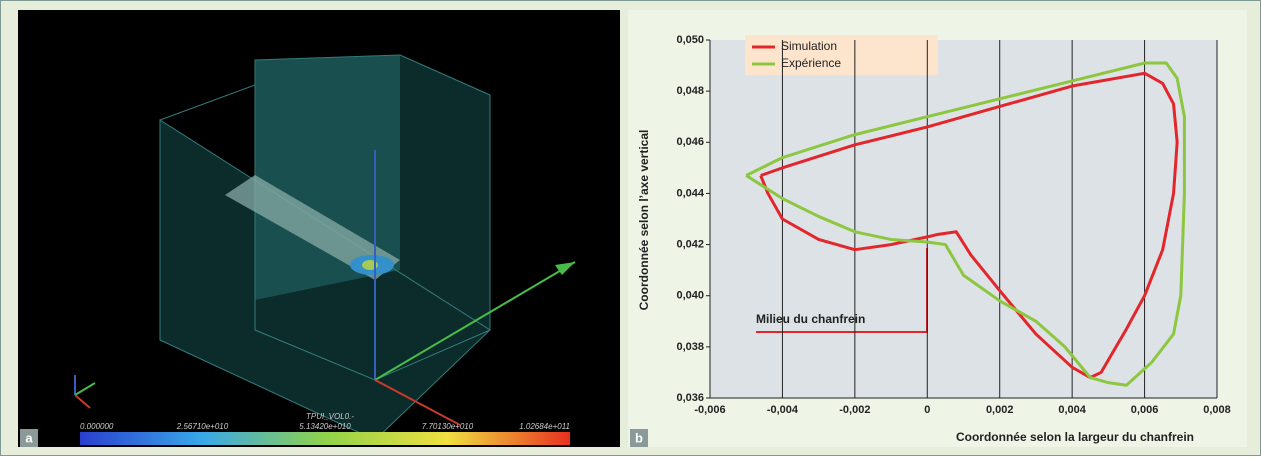 The height and width of the screenshot is (461, 1261). I want to click on x-tick-label: 0,008, so click(1217, 410).